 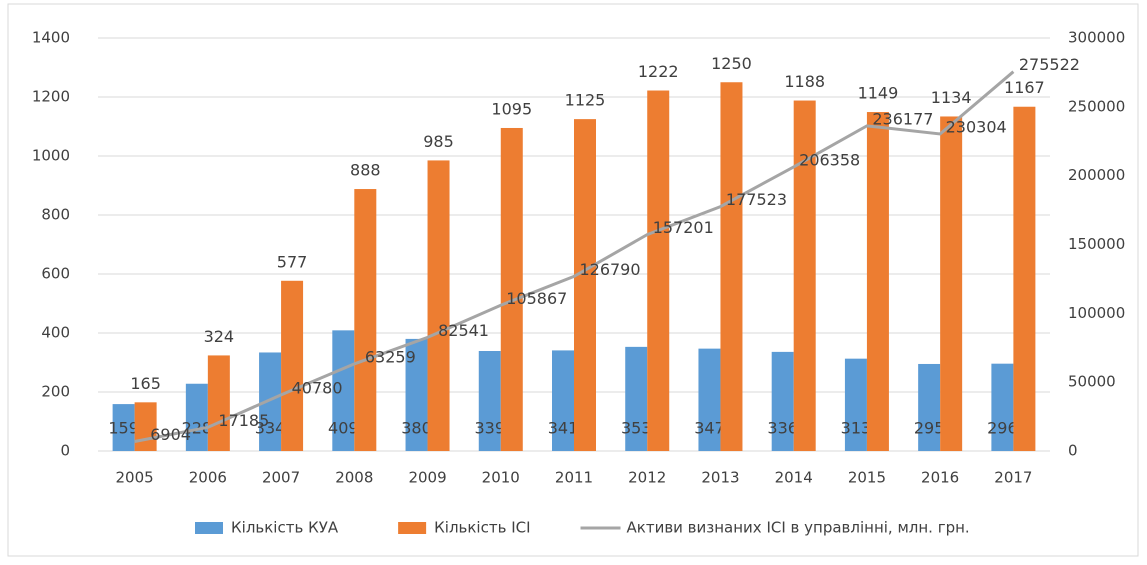 What do you see at coordinates (731, 63) in the screenshot?
I see `data-label: 1250` at bounding box center [731, 63].